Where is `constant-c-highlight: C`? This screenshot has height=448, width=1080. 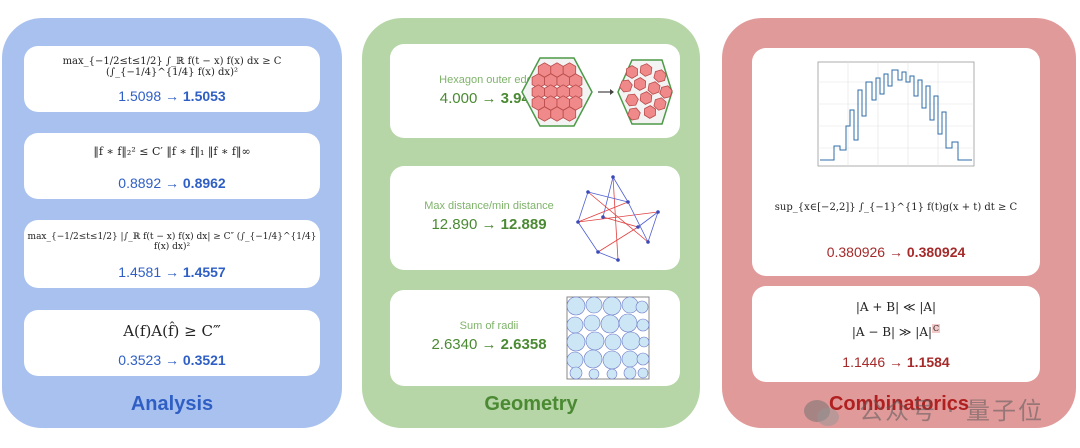
constant-c-highlight: C is located at coordinates (936, 328).